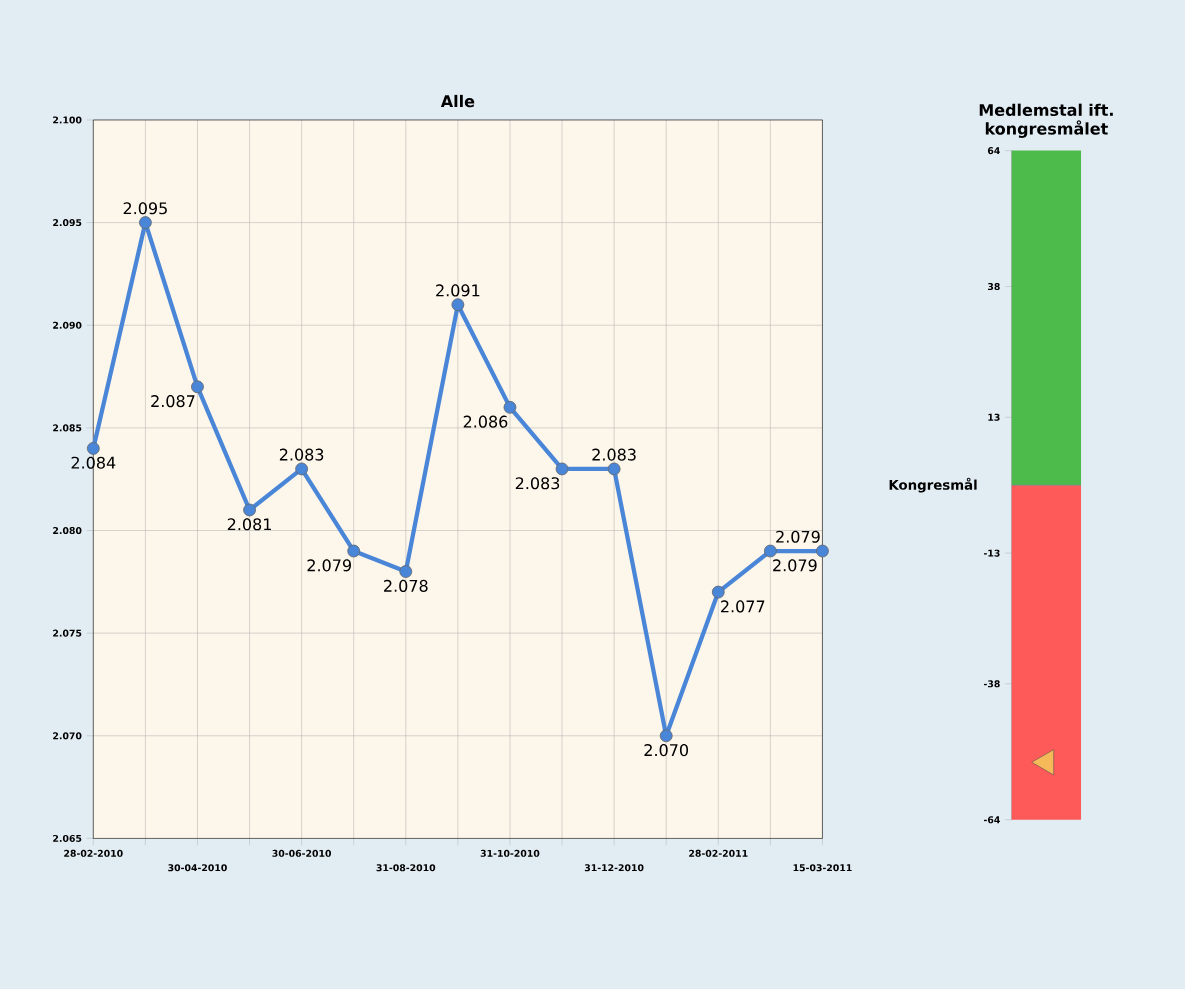  I want to click on y-tick-label: 2.065, so click(67, 838).